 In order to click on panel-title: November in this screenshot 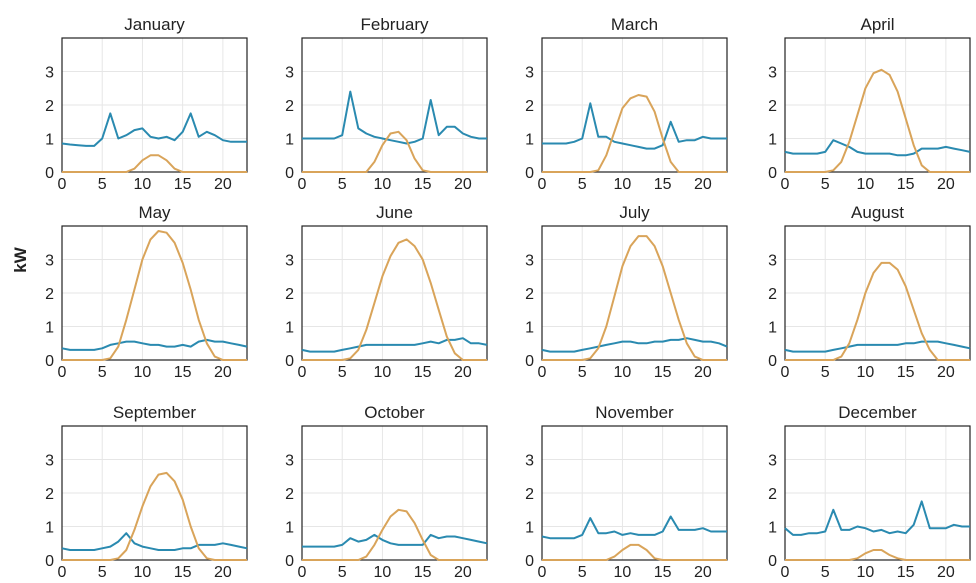, I will do `click(634, 412)`.